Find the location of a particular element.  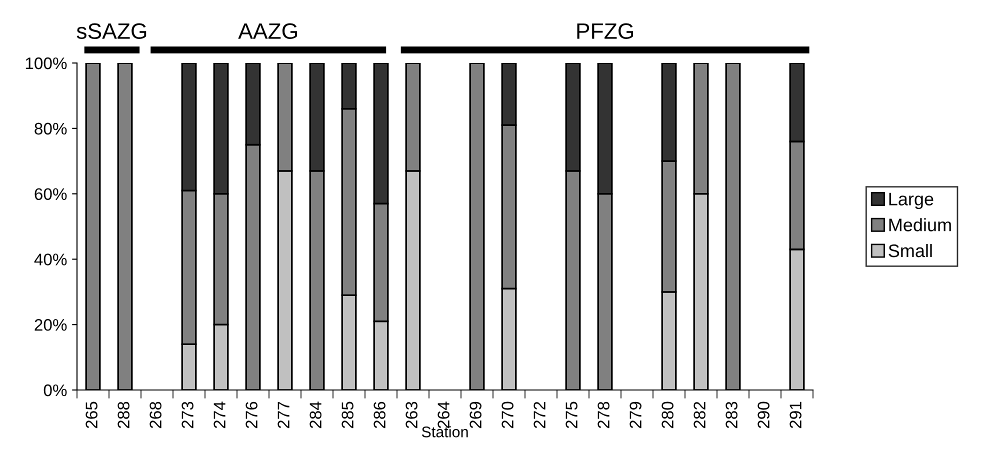

x-tick-label: 270 is located at coordinates (508, 415).